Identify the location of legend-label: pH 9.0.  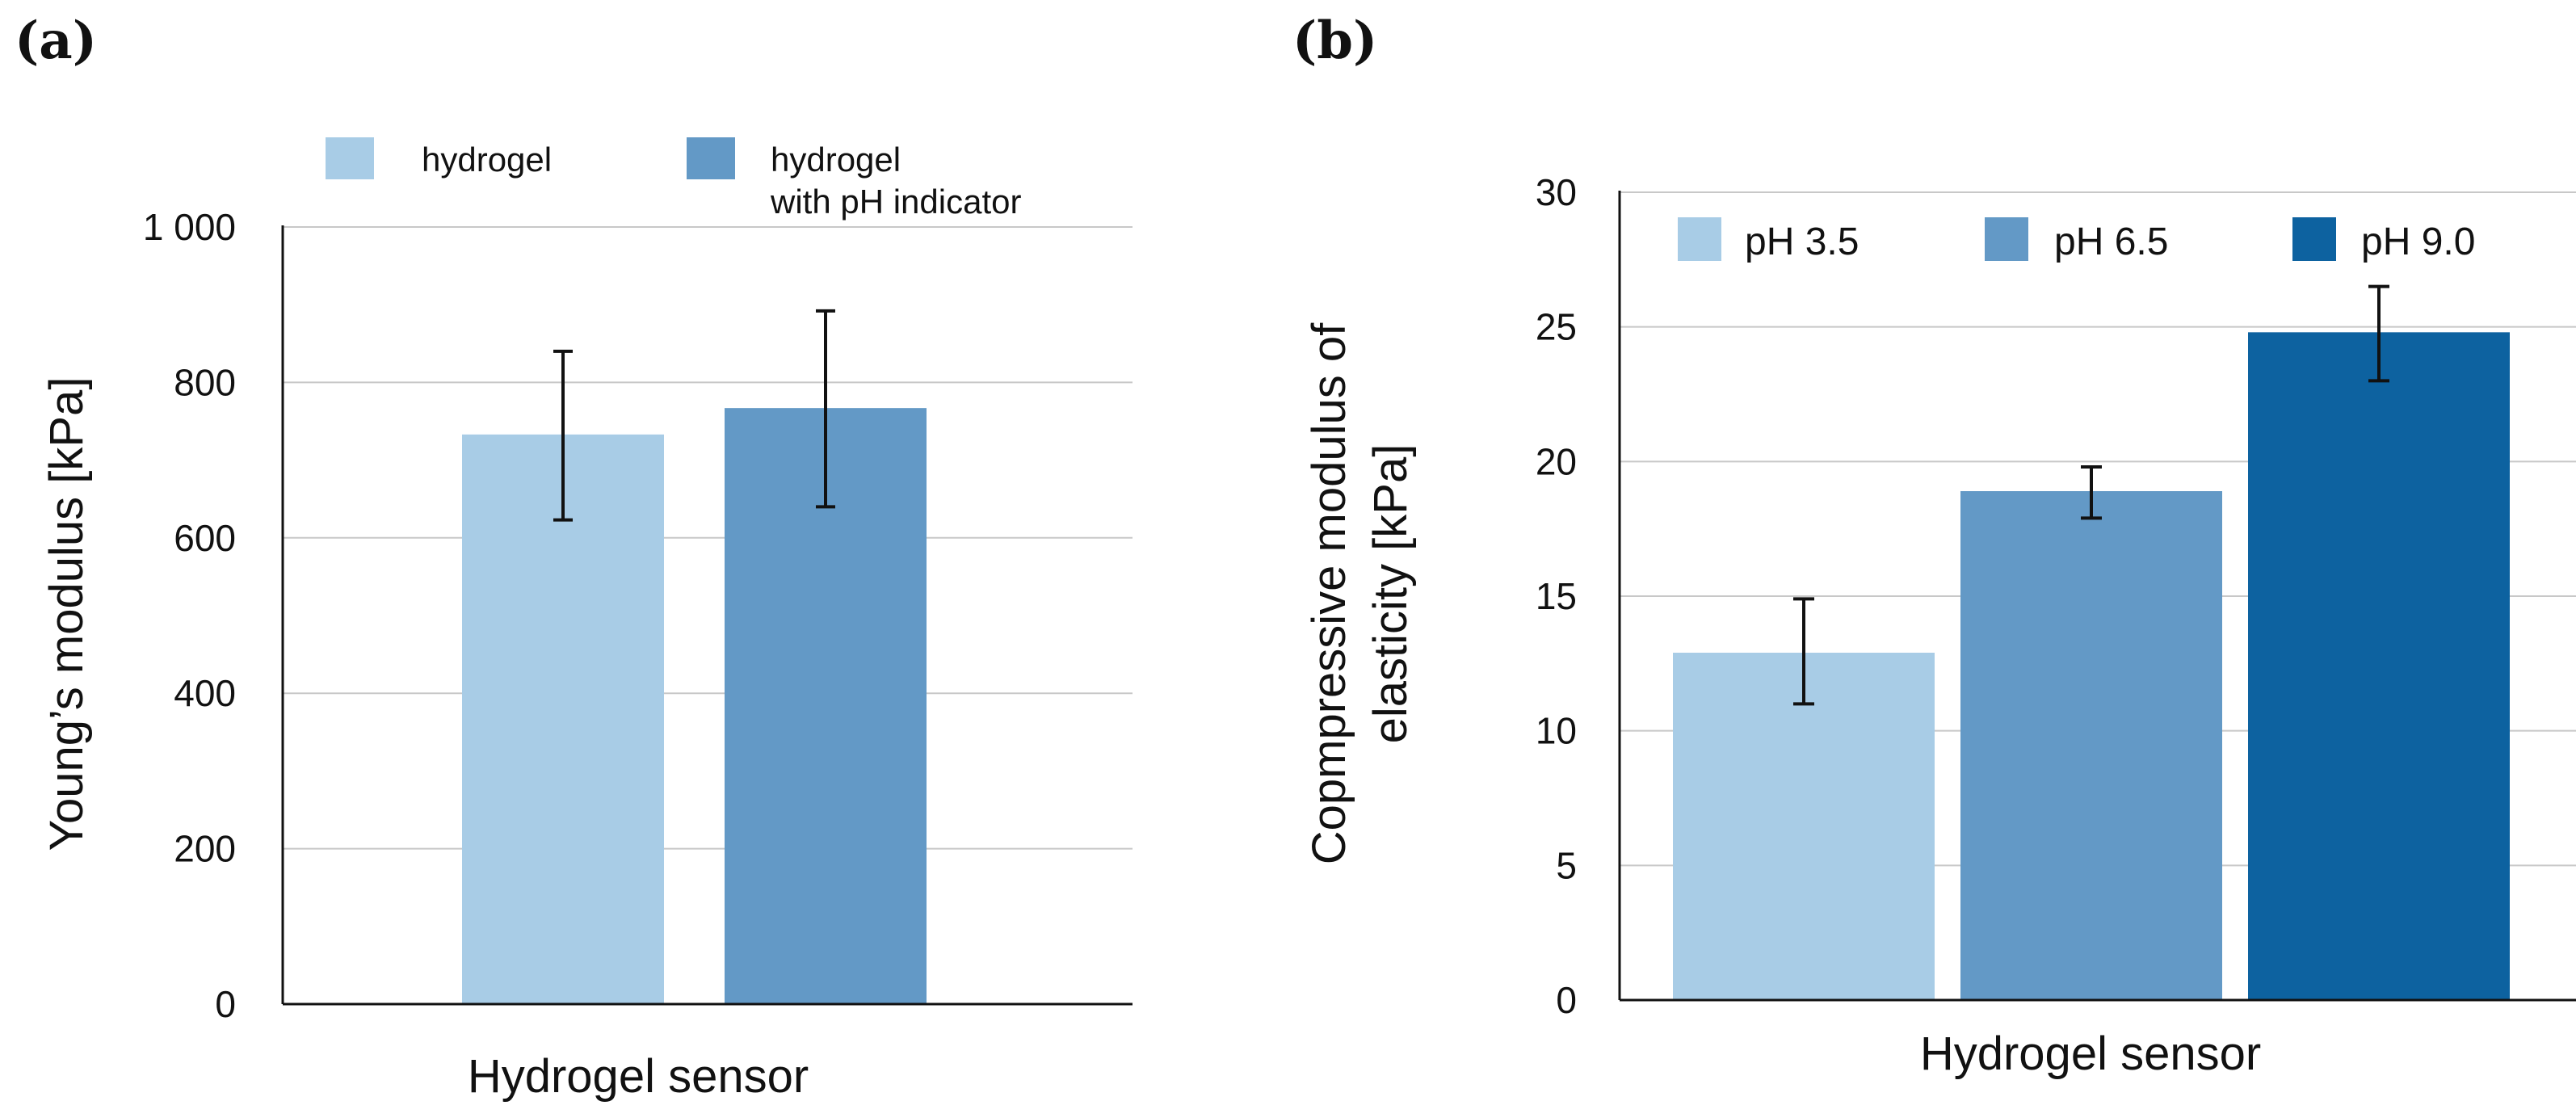
(2418, 242).